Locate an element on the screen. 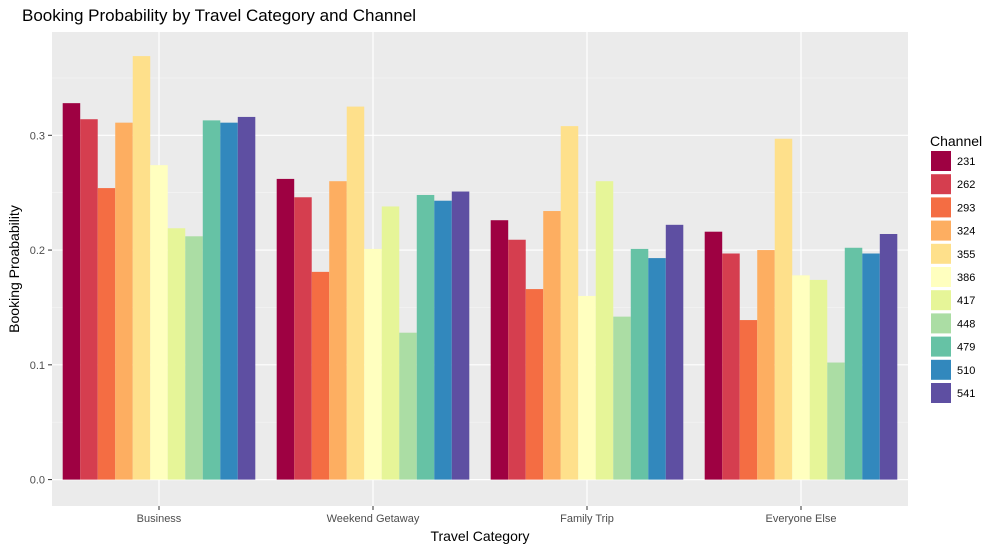 The height and width of the screenshot is (550, 1000). legend-label-355: 355 is located at coordinates (966, 255).